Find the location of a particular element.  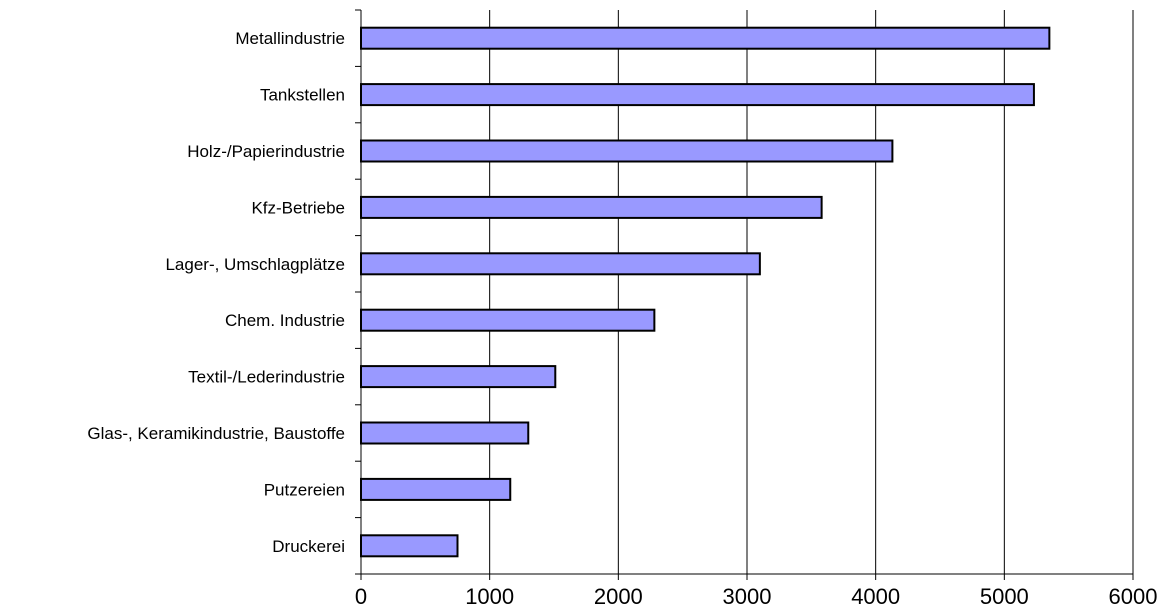

category-label: Glas-, Keramikindustrie, Baustoffe is located at coordinates (216, 433).